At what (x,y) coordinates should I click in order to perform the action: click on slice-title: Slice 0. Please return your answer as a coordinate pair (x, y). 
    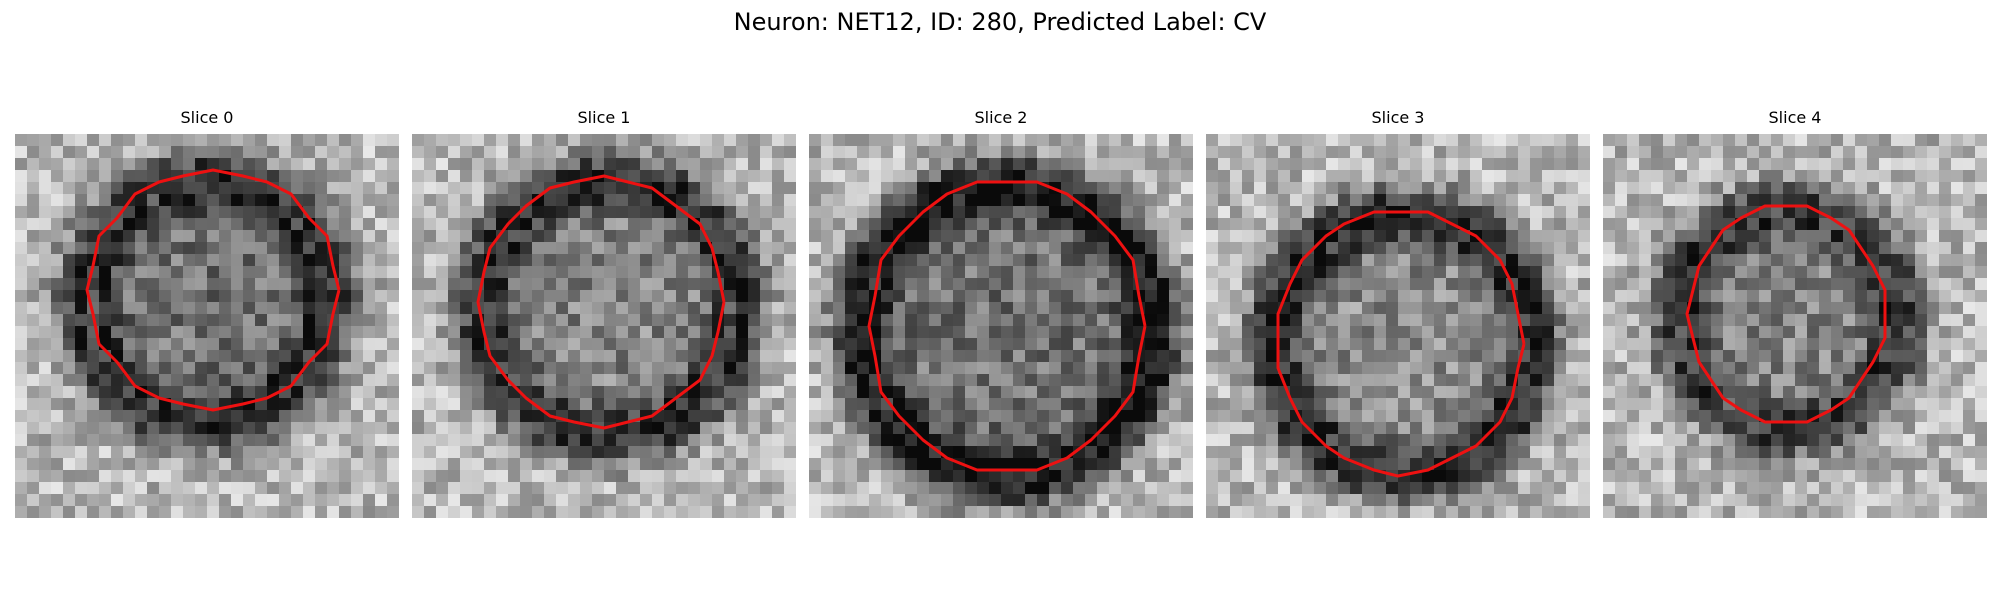
    Looking at the image, I should click on (207, 117).